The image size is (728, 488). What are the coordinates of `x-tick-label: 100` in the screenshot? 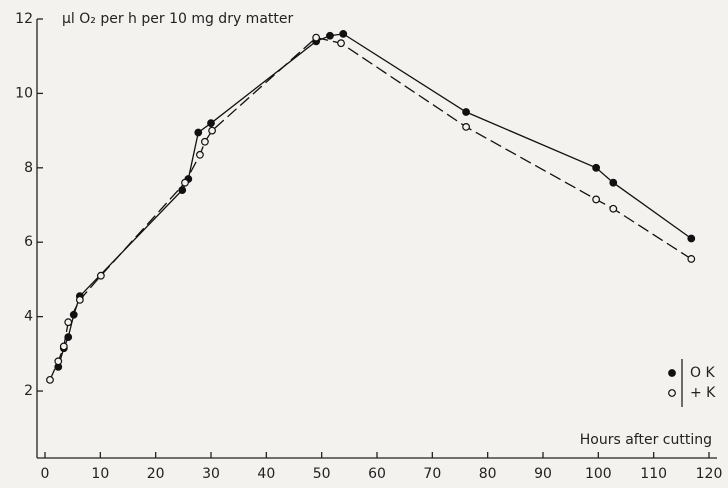 It's located at (598, 474).